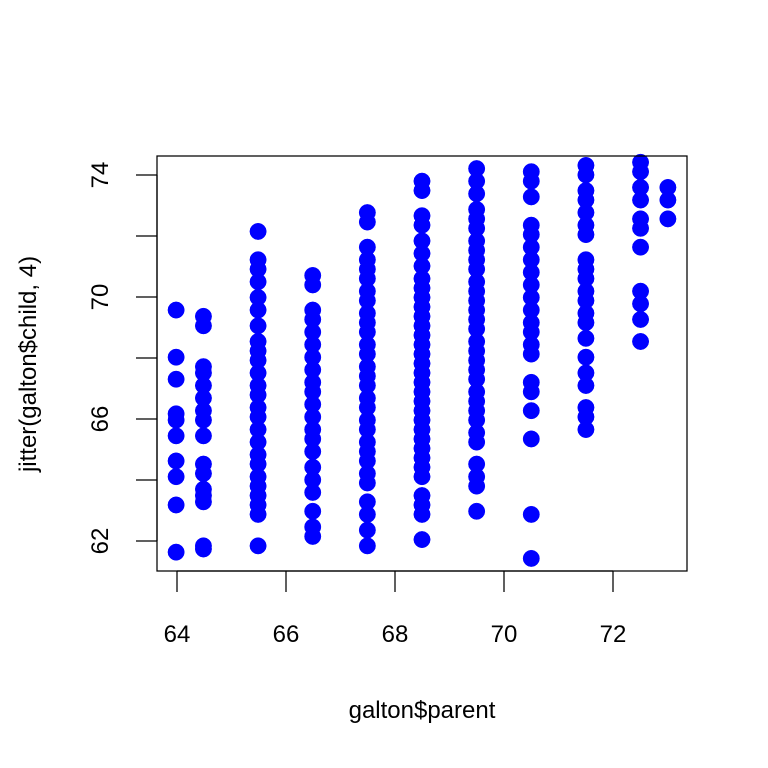  I want to click on y-axis: 62 66 70 74 jitter(galton$child, 4), so click(86, 358).